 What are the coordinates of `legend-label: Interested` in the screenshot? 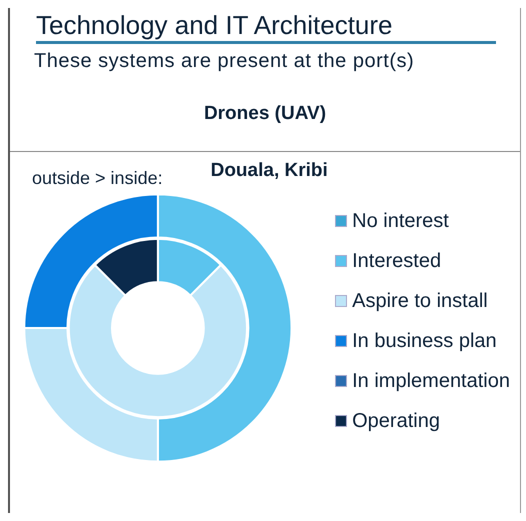 It's located at (397, 261).